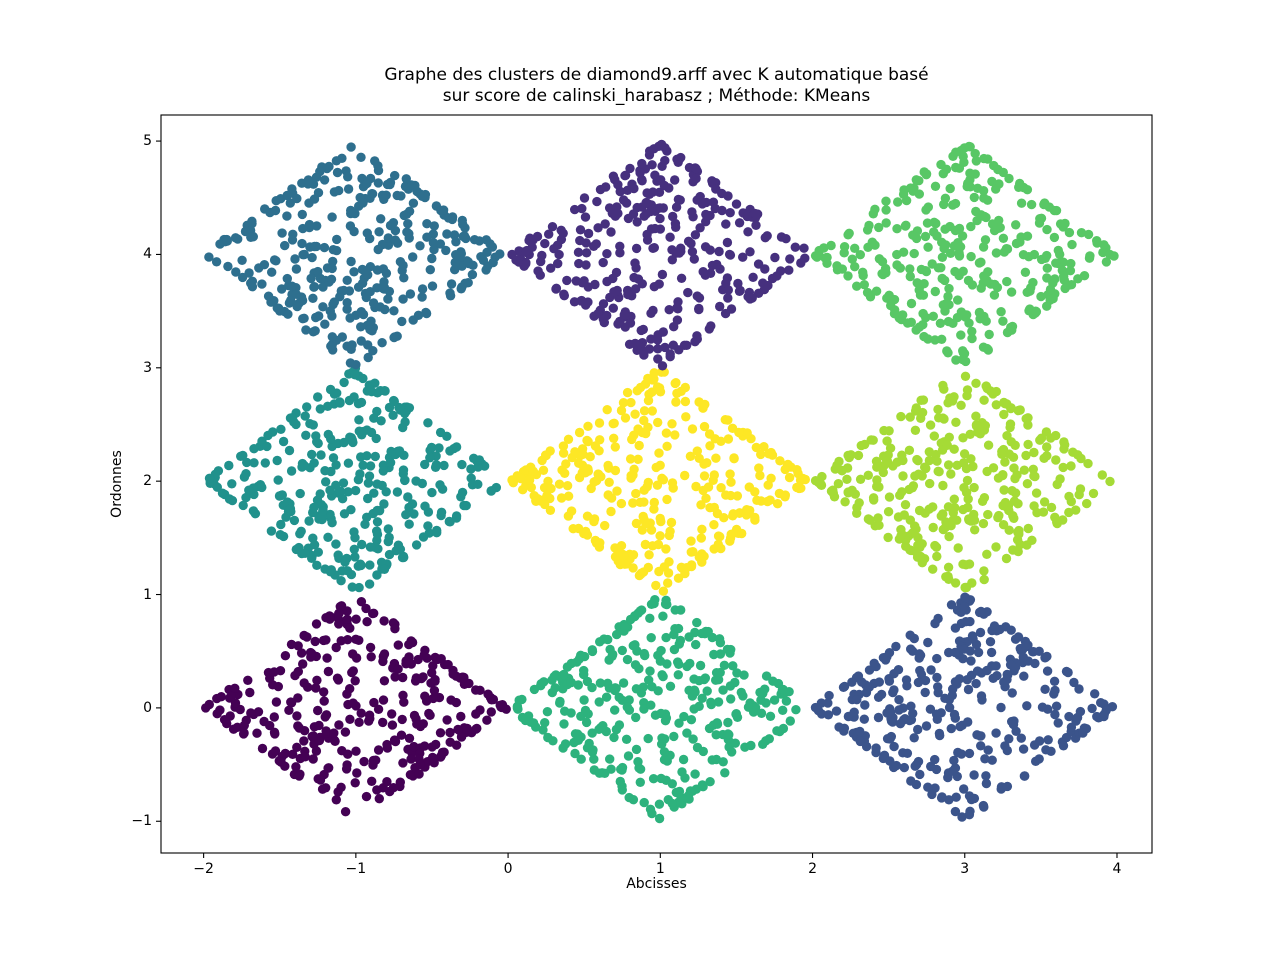 Image resolution: width=1280 pixels, height=960 pixels. Describe the element at coordinates (964, 707) in the screenshot. I see `cluster-2-points` at that location.